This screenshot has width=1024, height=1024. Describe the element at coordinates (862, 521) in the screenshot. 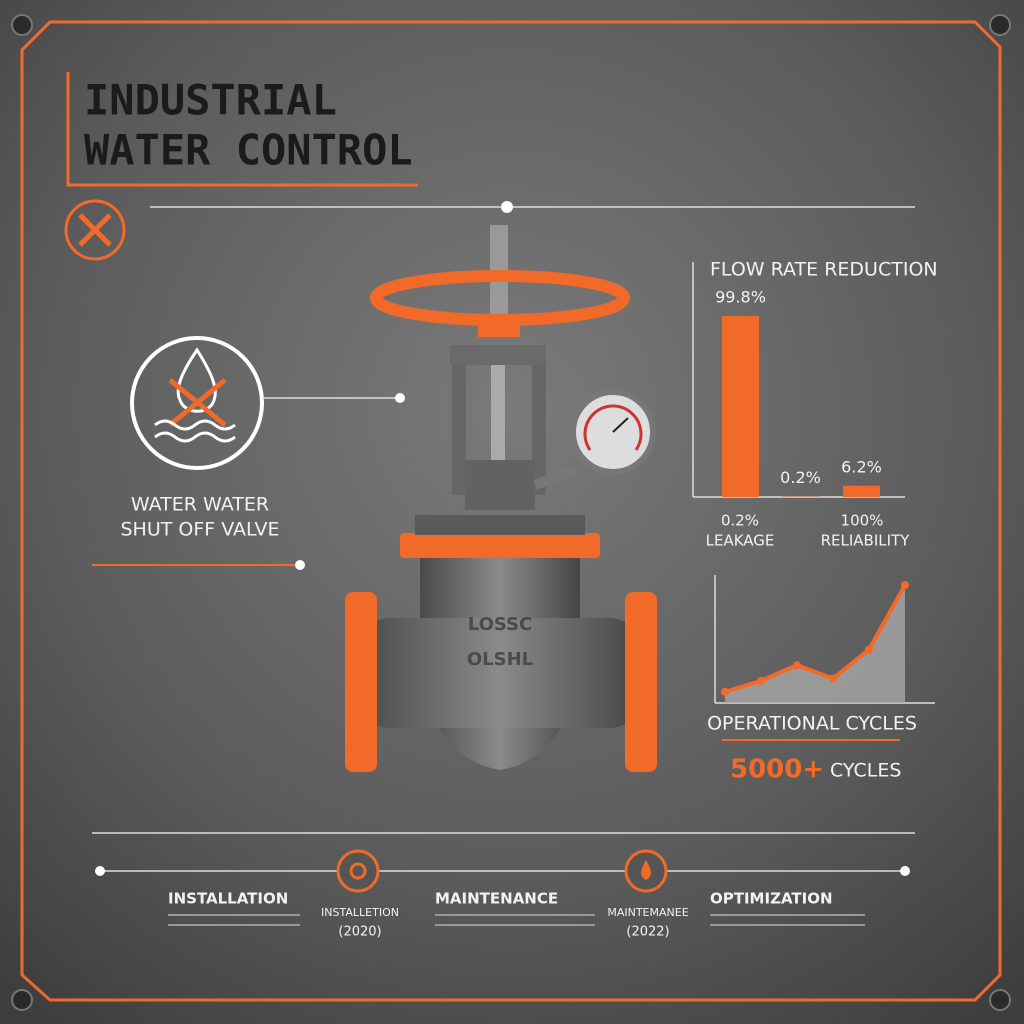

I see `footer-value: 100%` at that location.